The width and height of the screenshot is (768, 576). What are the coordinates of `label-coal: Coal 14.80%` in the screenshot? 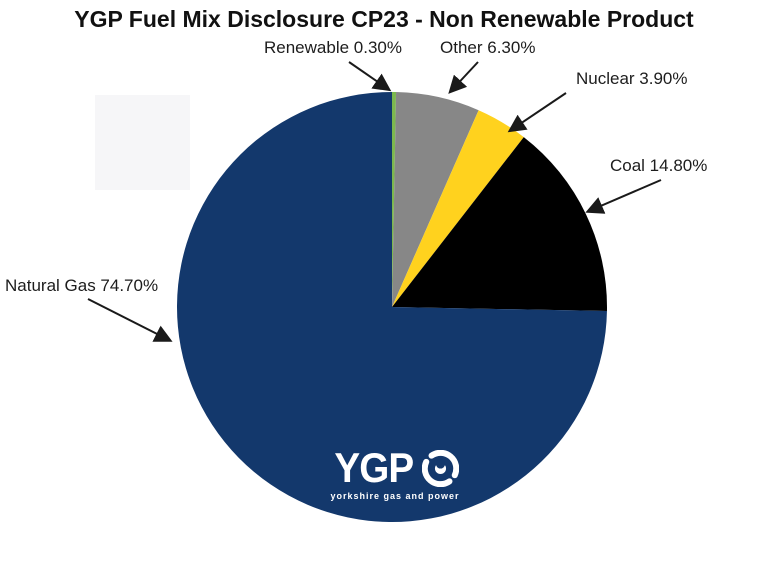 It's located at (659, 165).